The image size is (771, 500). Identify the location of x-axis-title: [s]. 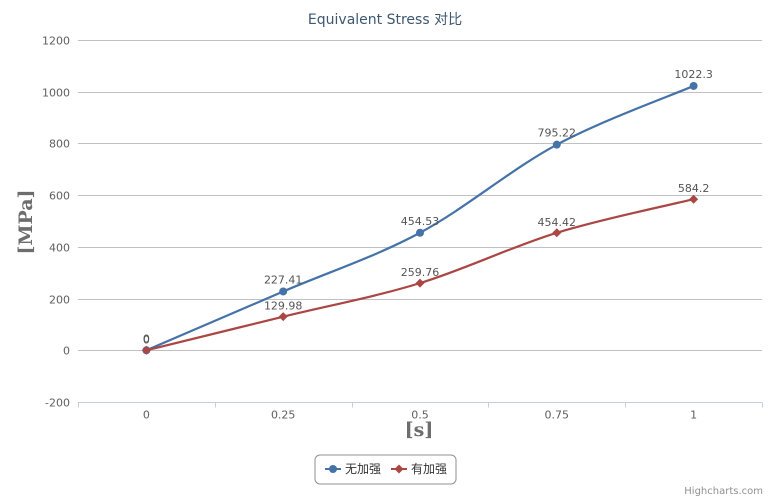
(419, 430).